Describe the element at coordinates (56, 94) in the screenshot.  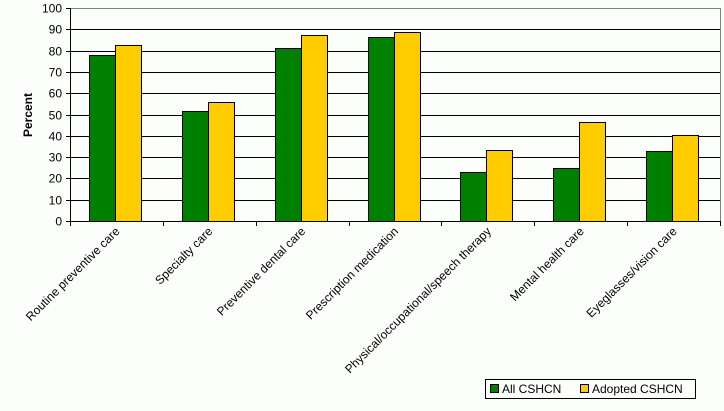
I see `y-tick-label: 60` at that location.